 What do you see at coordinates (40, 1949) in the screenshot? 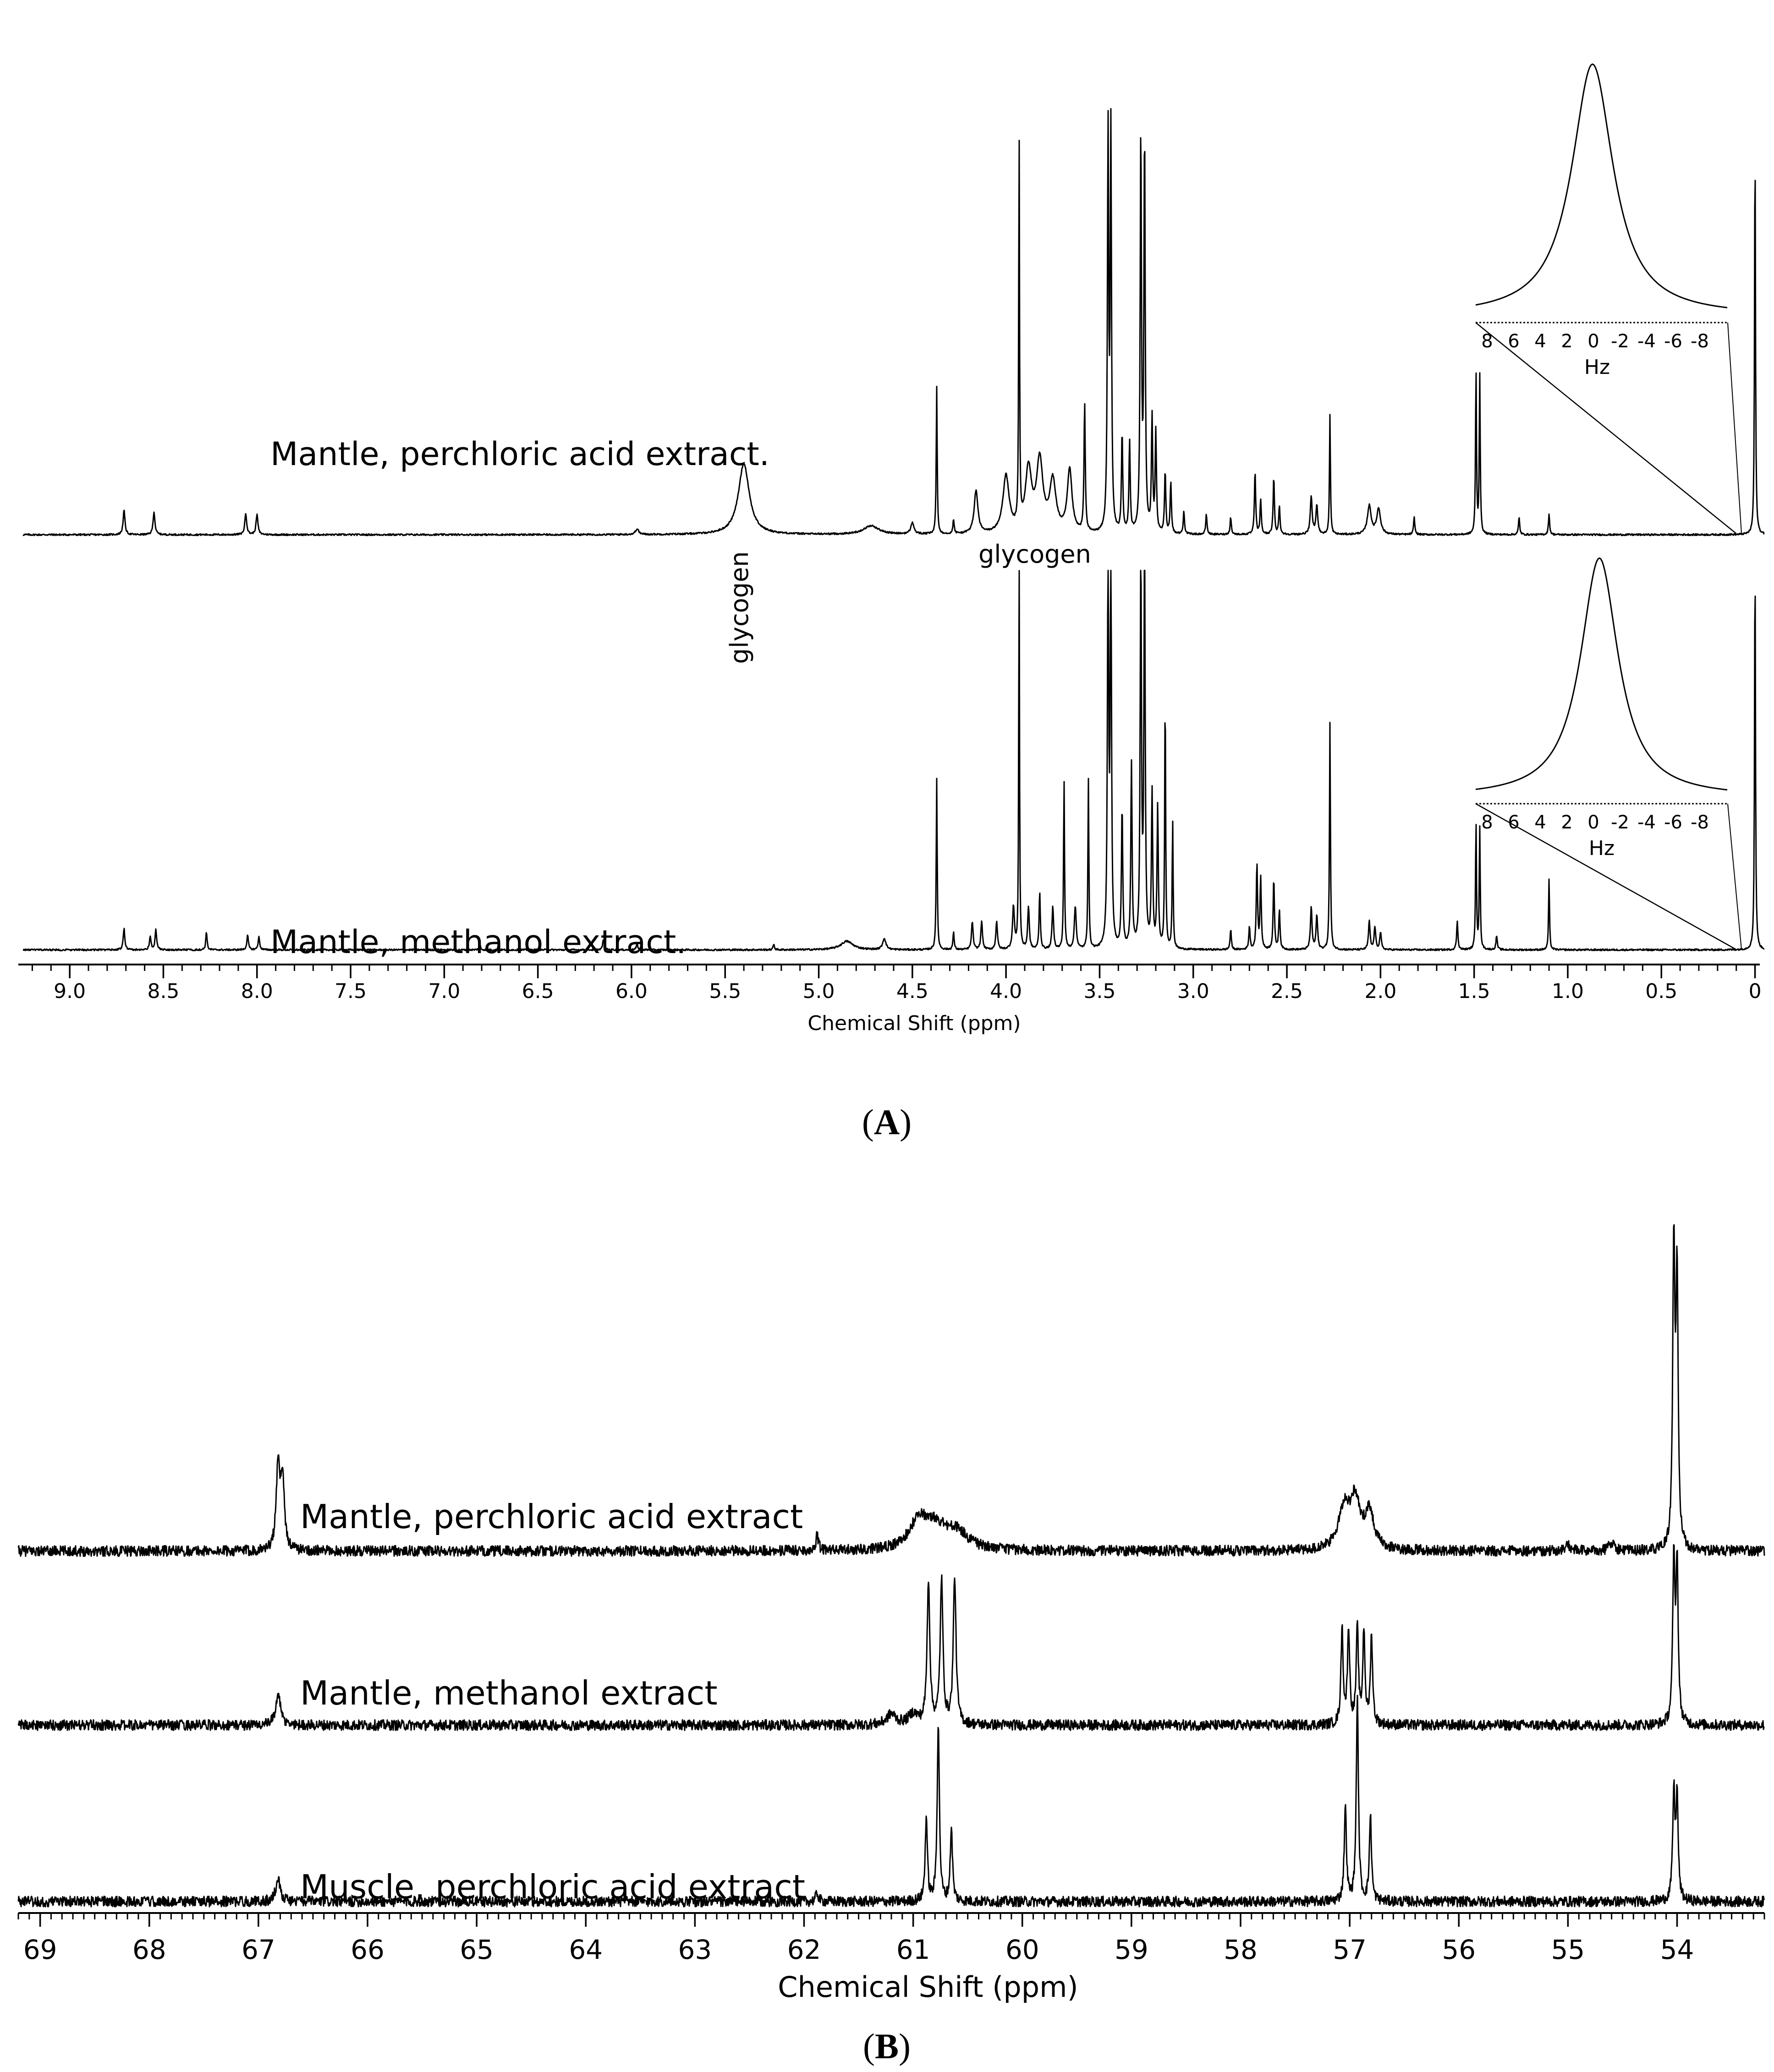
I see `b-tick-label: 69` at bounding box center [40, 1949].